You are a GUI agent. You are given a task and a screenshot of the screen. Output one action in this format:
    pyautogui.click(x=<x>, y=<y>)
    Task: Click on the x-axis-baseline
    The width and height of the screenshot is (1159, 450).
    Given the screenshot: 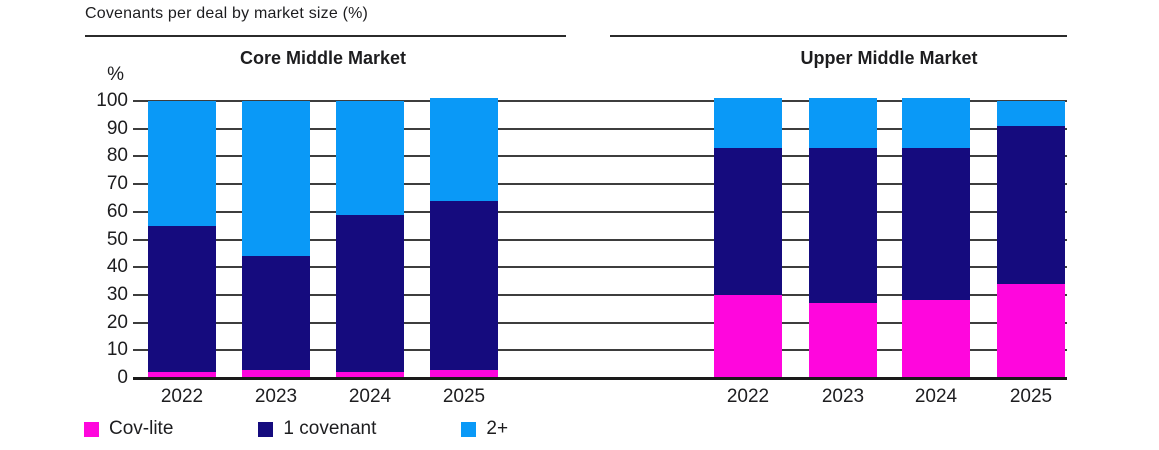 What is the action you would take?
    pyautogui.click(x=600, y=378)
    